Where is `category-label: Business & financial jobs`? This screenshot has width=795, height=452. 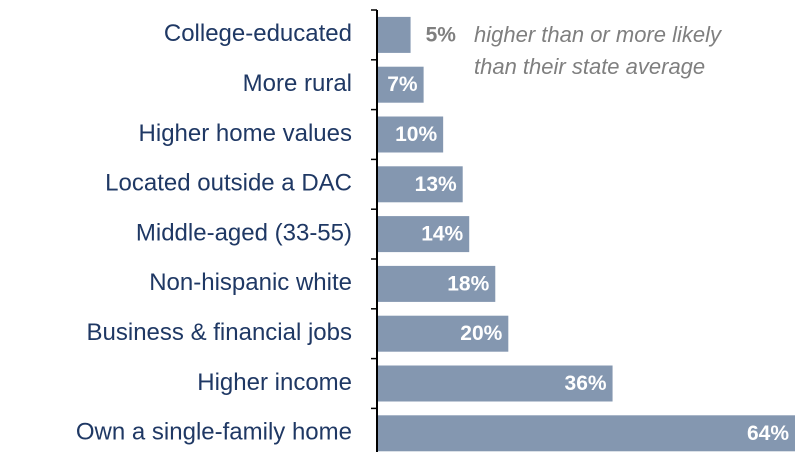 category-label: Business & financial jobs is located at coordinates (219, 332).